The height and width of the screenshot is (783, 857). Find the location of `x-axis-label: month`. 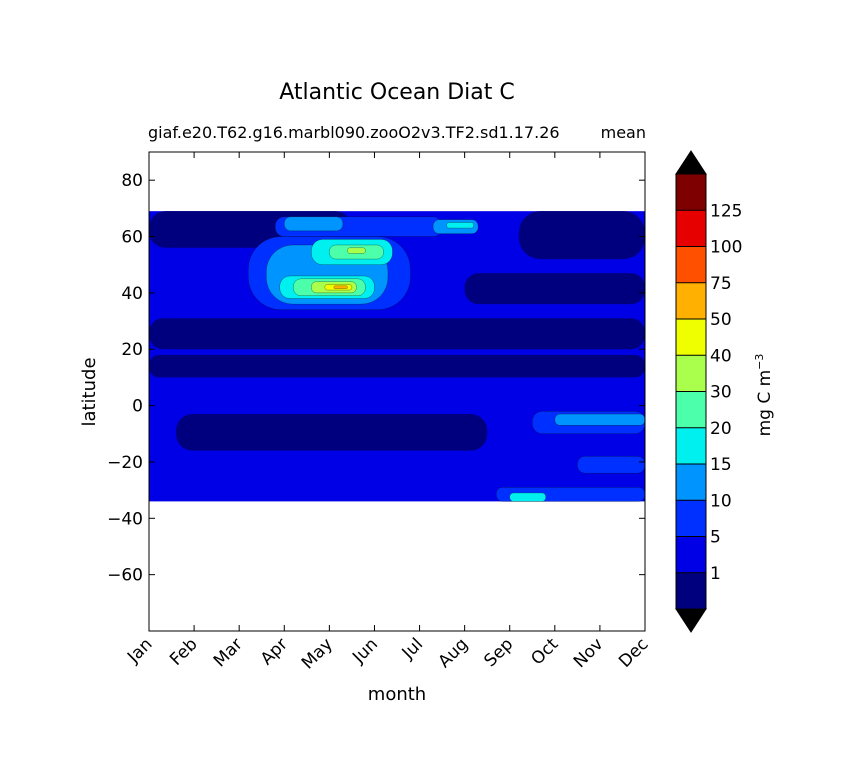

x-axis-label: month is located at coordinates (397, 694).